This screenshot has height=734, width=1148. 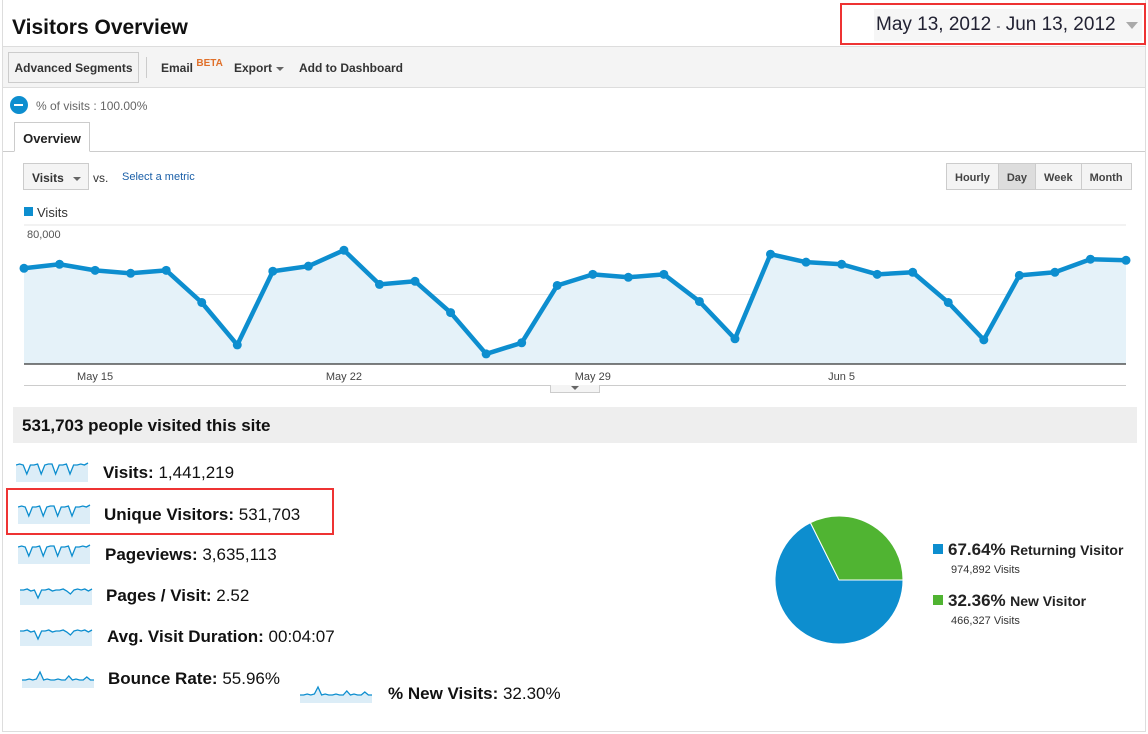 What do you see at coordinates (101, 178) in the screenshot?
I see `vs-label: vs.` at bounding box center [101, 178].